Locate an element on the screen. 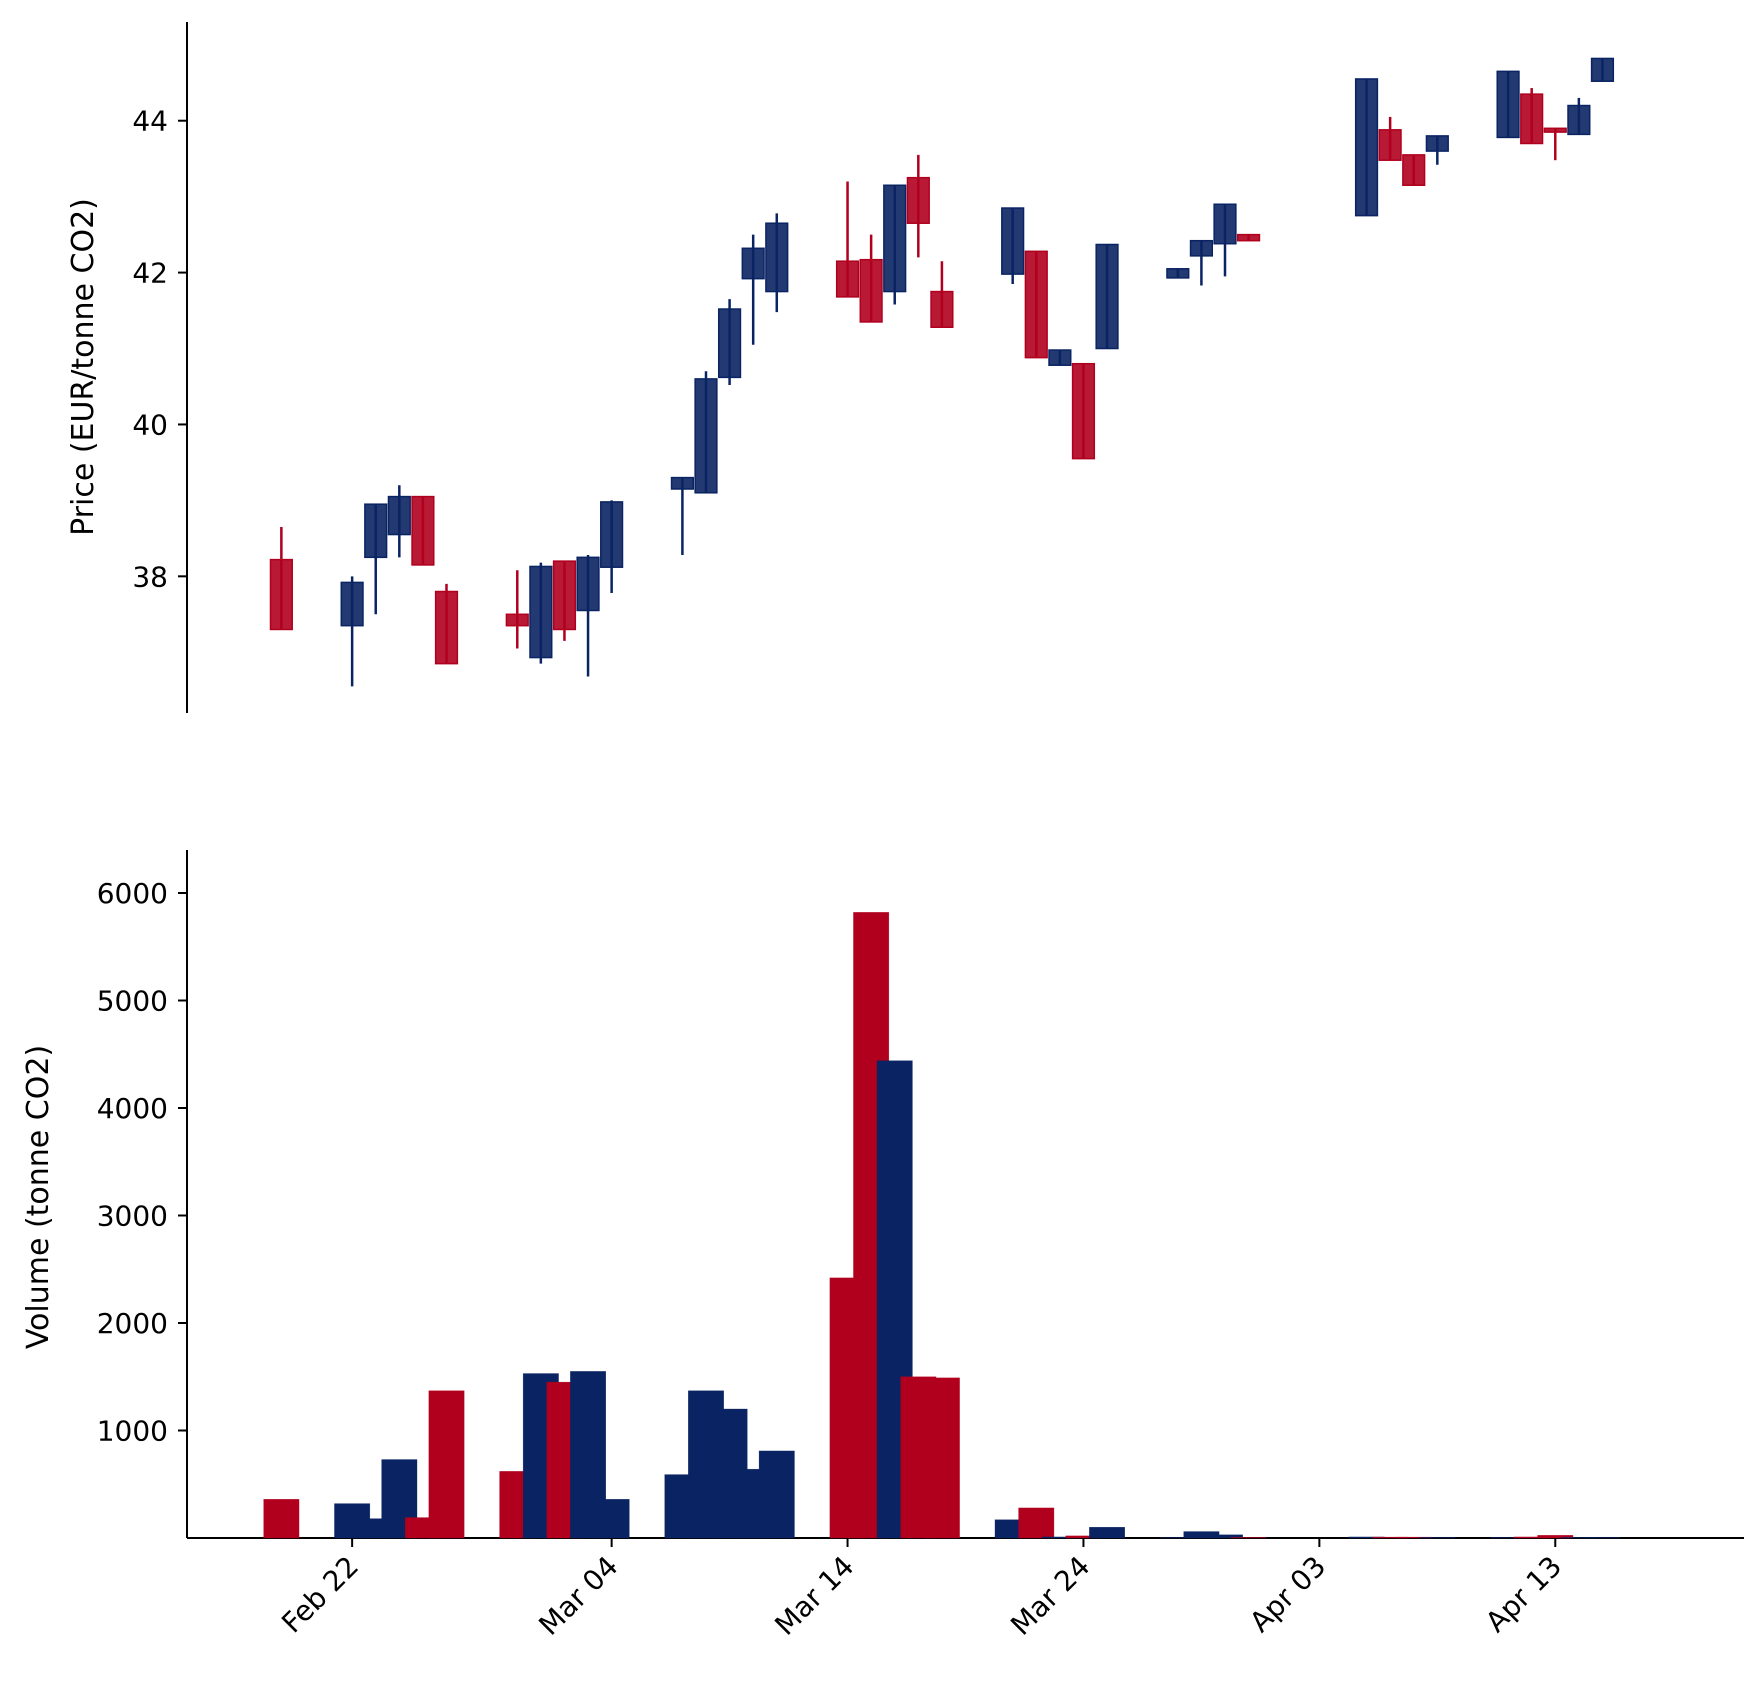 The height and width of the screenshot is (1693, 1760). price-y-axis-label: Price (EUR/tonne CO2) is located at coordinates (83, 367).